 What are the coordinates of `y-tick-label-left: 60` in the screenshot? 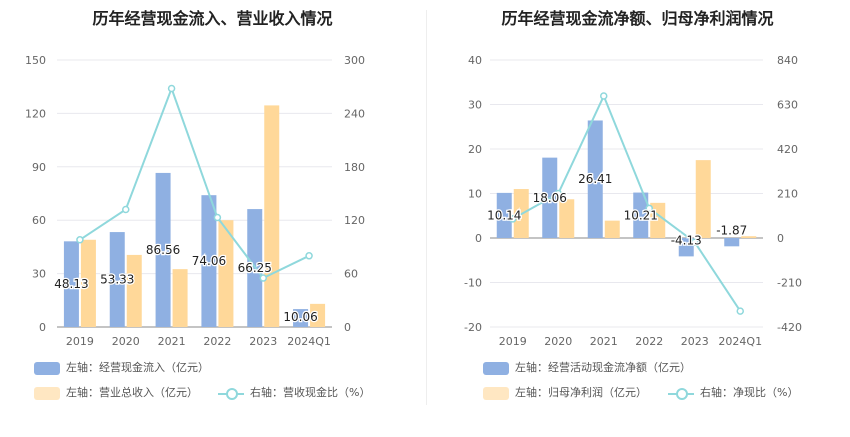 It's located at (39, 220).